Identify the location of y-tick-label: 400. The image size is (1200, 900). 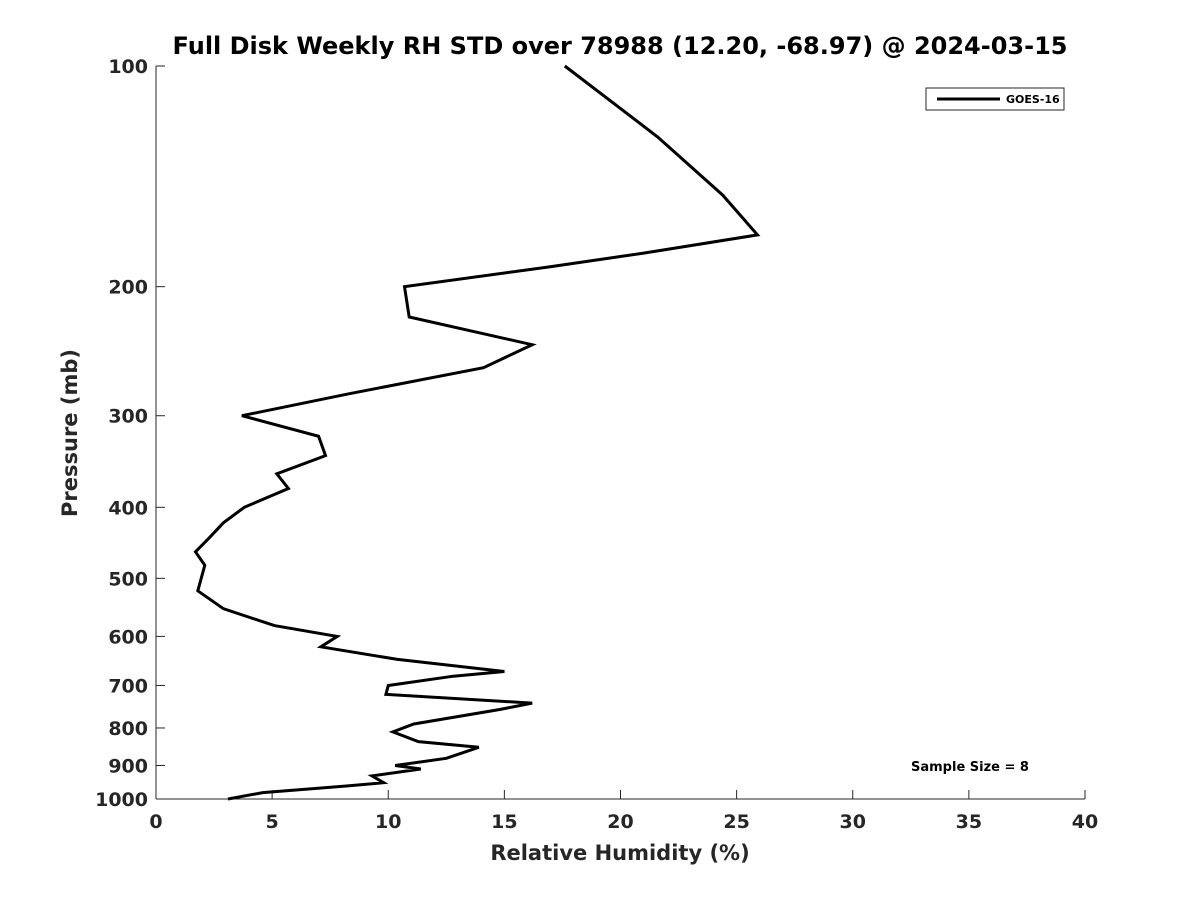
(128, 508).